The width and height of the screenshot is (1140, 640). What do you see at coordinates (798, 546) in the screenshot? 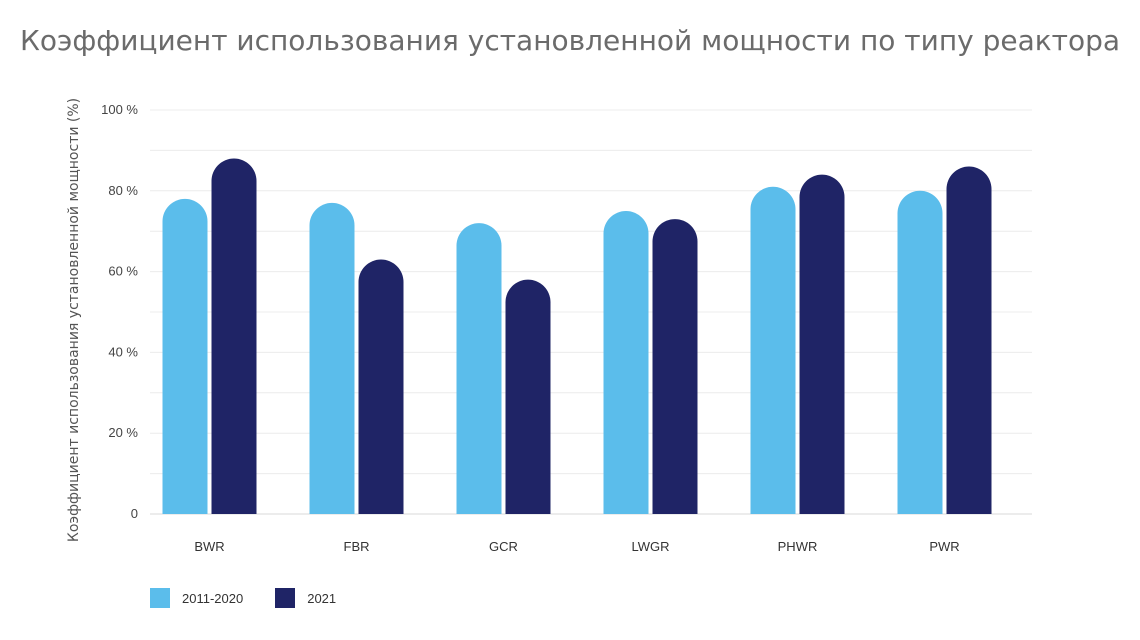
I see `x-tick-label: PHWR` at bounding box center [798, 546].